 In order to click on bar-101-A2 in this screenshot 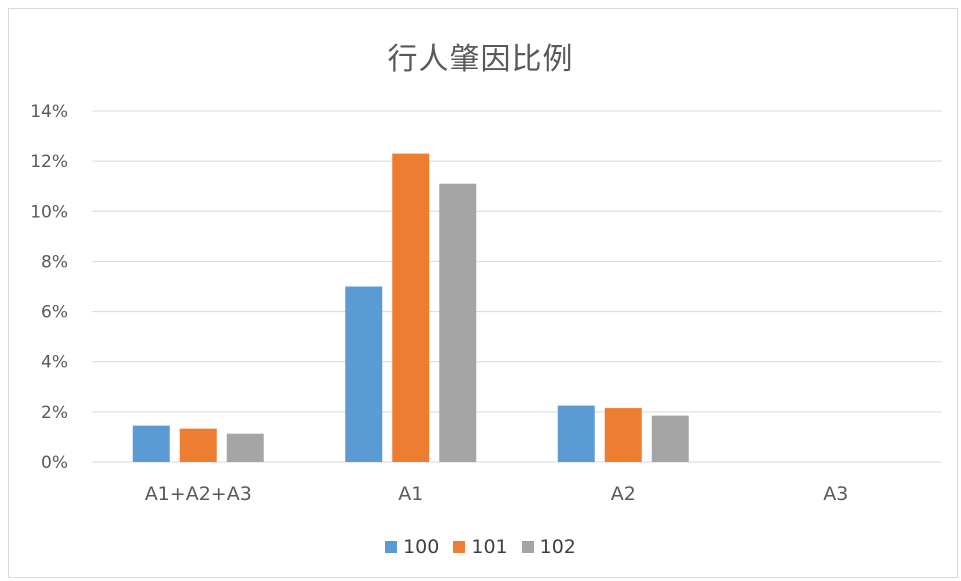, I will do `click(623, 435)`.